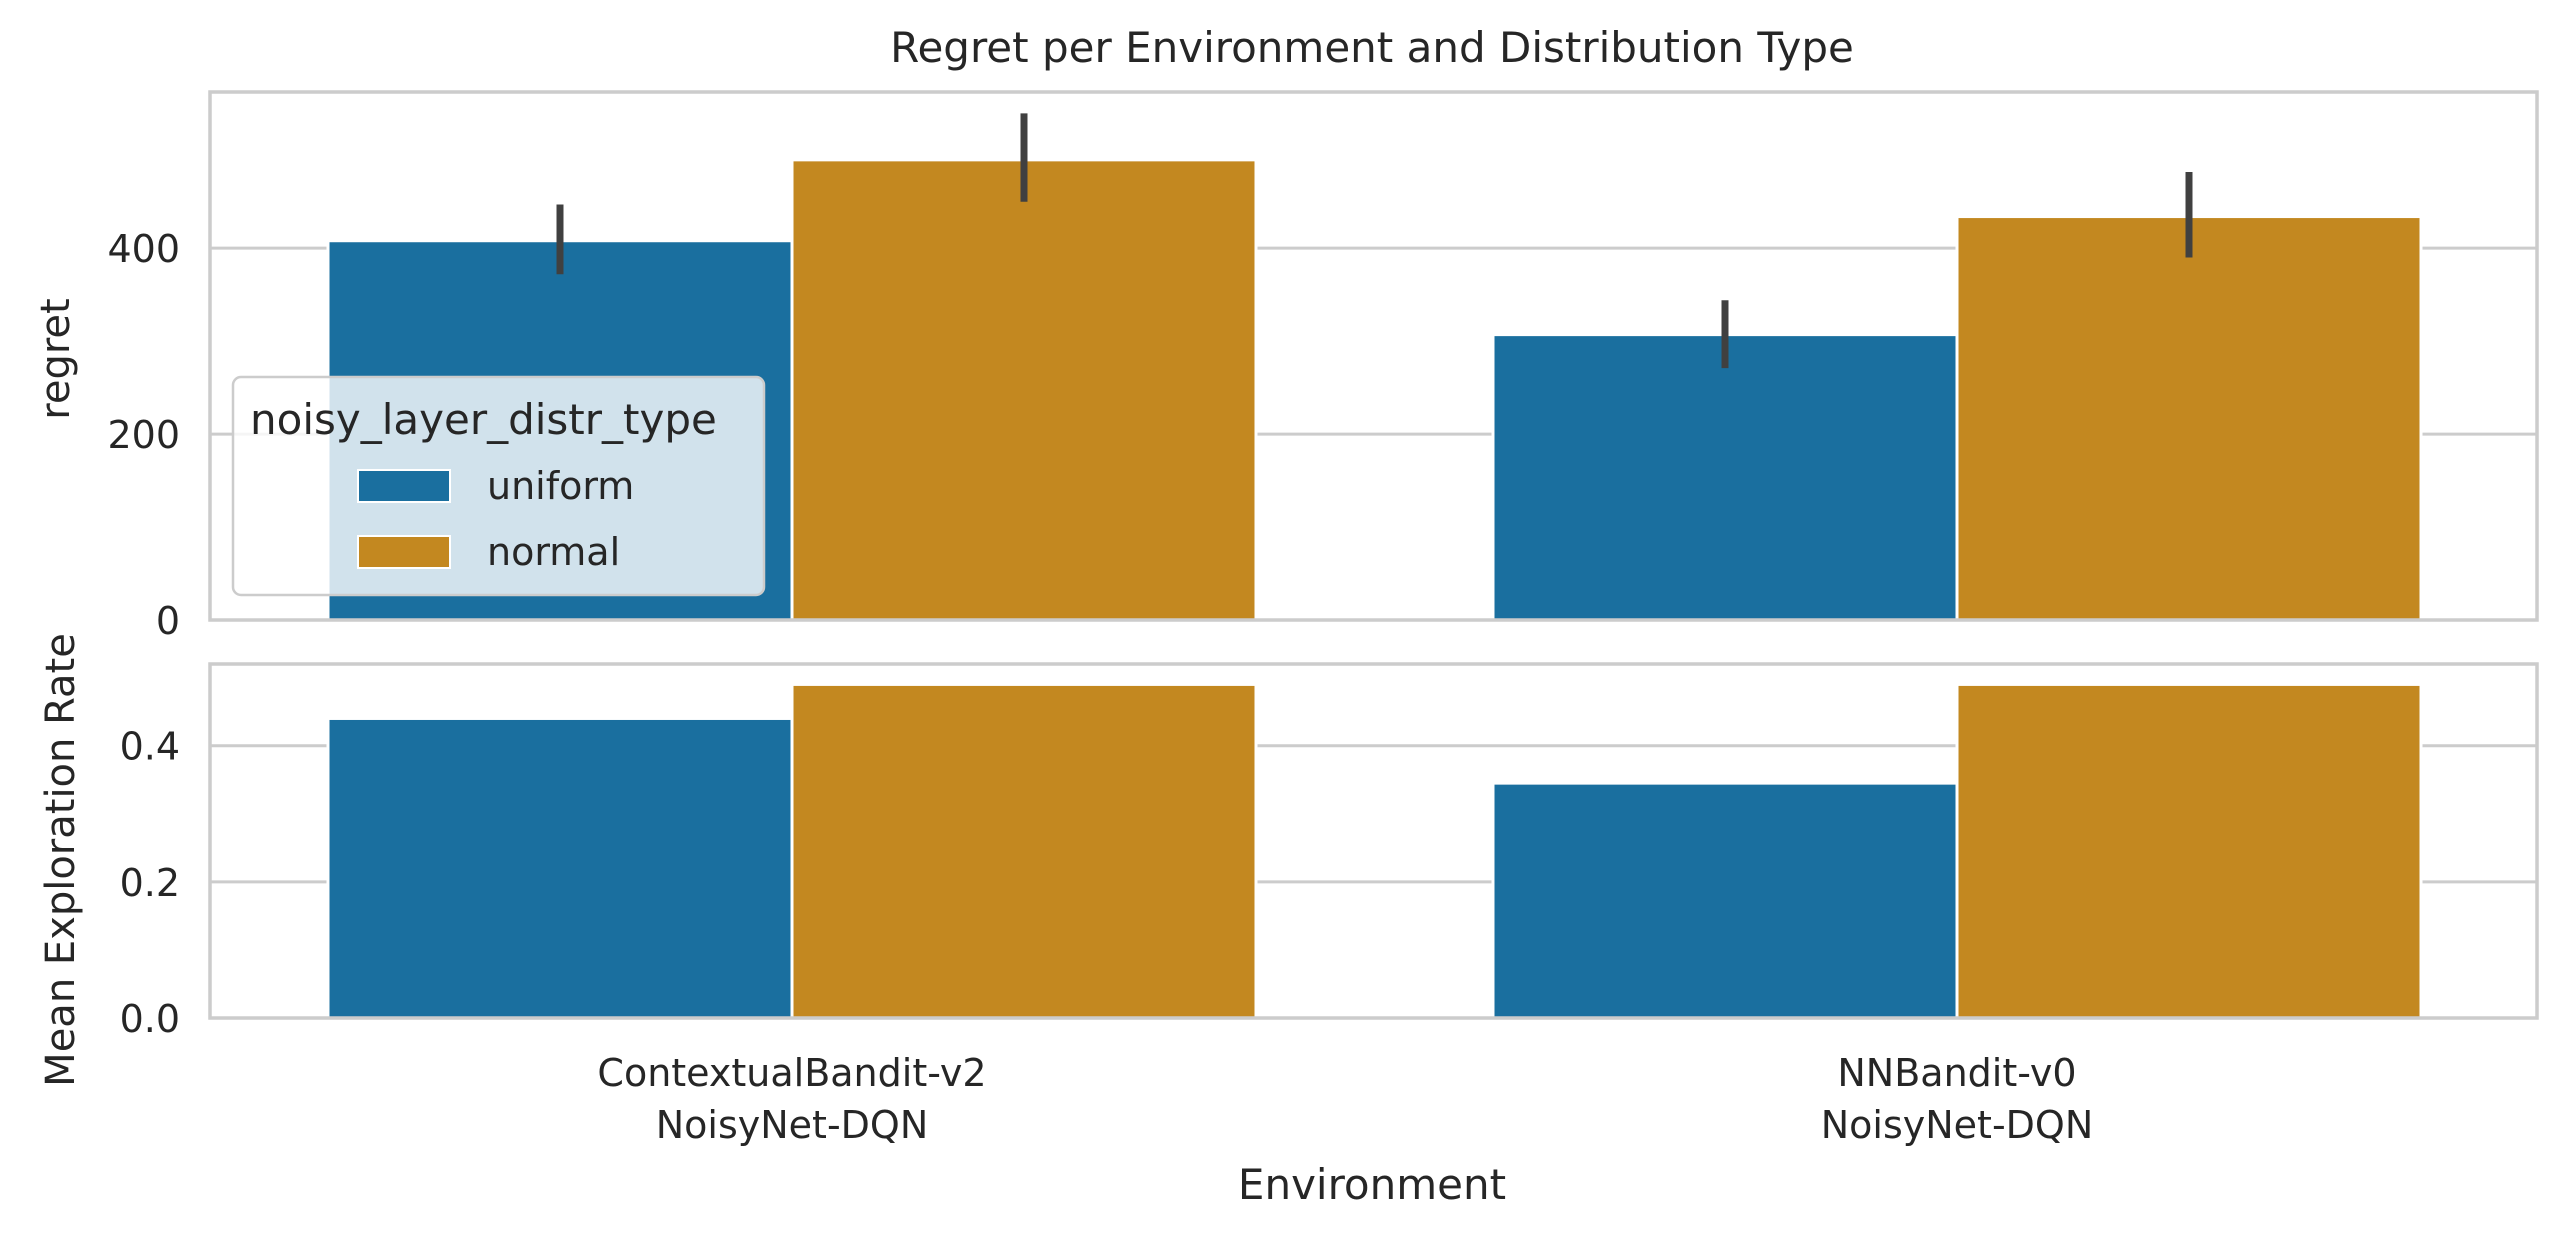 This screenshot has width=2563, height=1241. I want to click on x-axis-label: Environment, so click(1372, 1184).